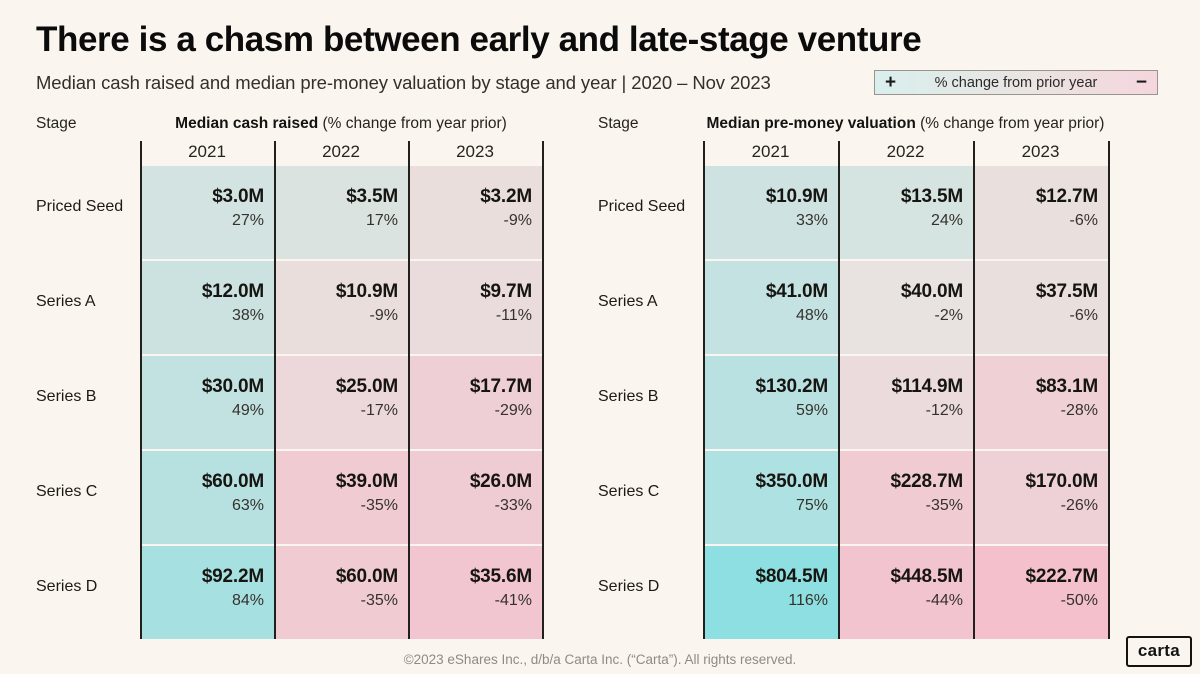 The height and width of the screenshot is (674, 1200). I want to click on cell-pct-change: -28%, so click(1079, 411).